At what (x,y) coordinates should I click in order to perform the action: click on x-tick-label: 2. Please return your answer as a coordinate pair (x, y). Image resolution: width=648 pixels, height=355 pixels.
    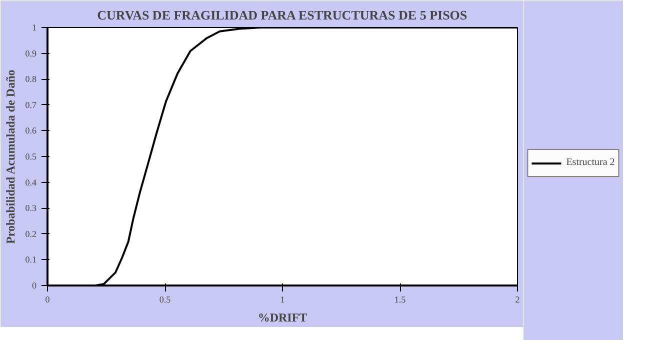
    Looking at the image, I should click on (517, 299).